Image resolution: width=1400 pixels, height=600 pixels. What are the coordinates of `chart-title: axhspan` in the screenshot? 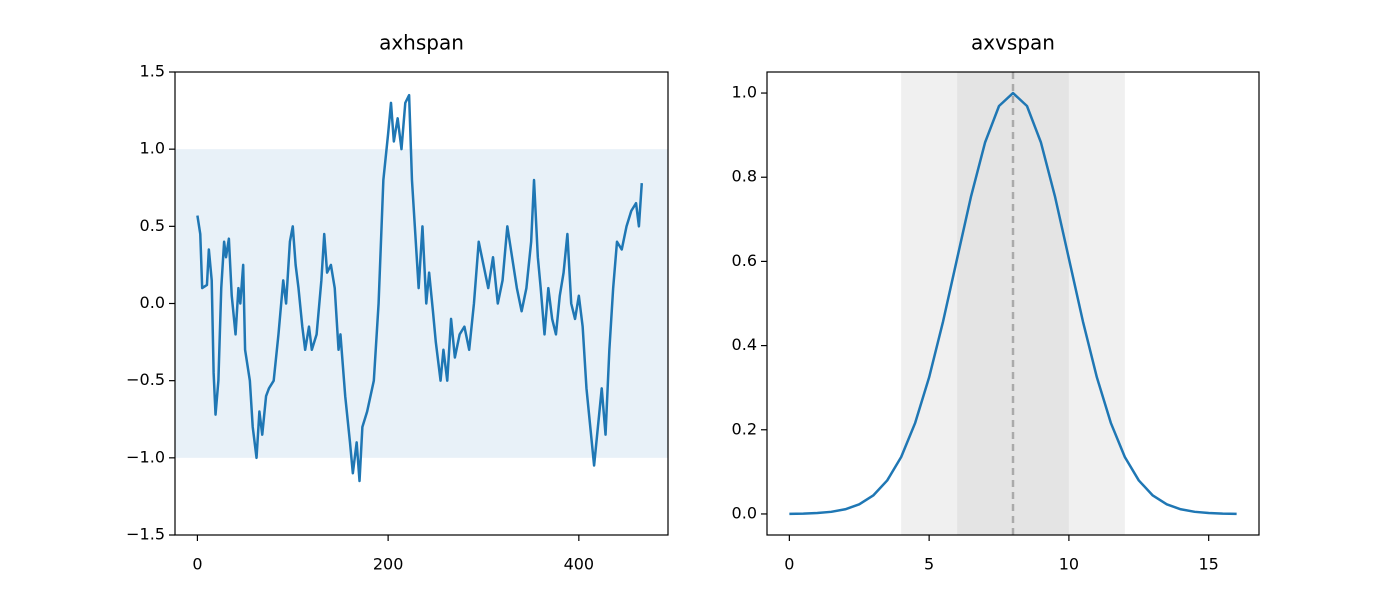 It's located at (421, 43).